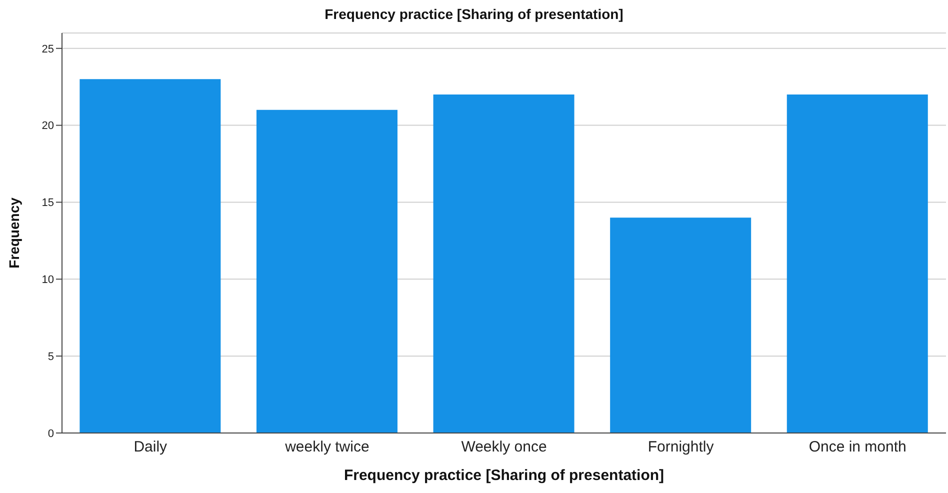 Image resolution: width=948 pixels, height=493 pixels. Describe the element at coordinates (151, 447) in the screenshot. I see `x-tick-label: Daily` at that location.